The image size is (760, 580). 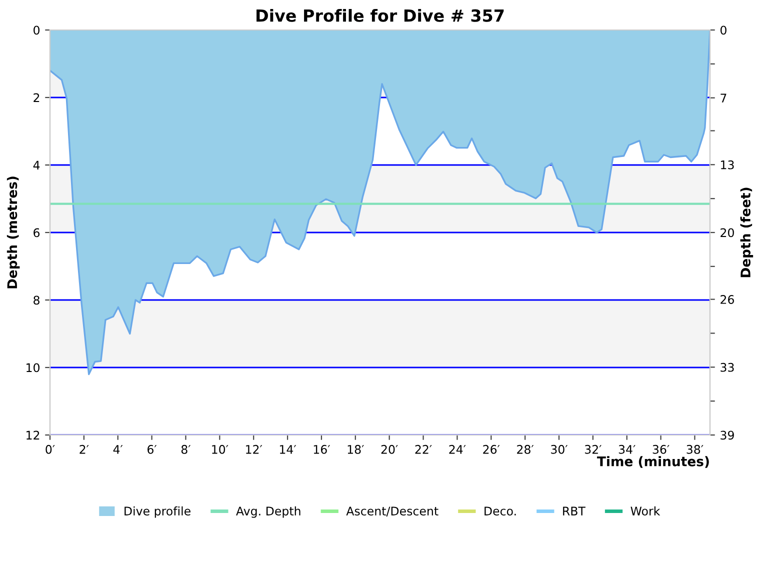 I want to click on legend-label: RBT, so click(x=574, y=511).